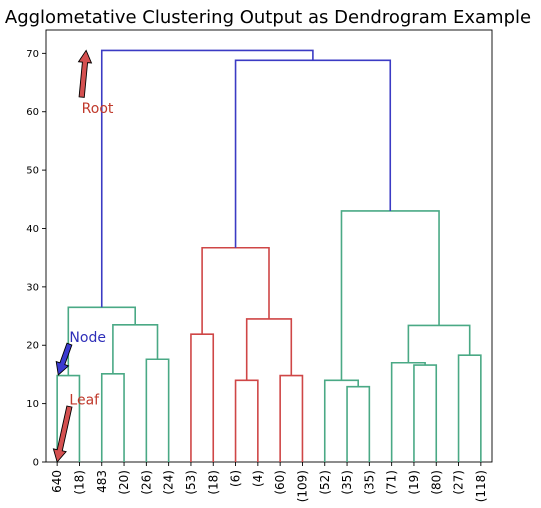 The height and width of the screenshot is (508, 541). I want to click on y-tick-label: 60, so click(32, 112).